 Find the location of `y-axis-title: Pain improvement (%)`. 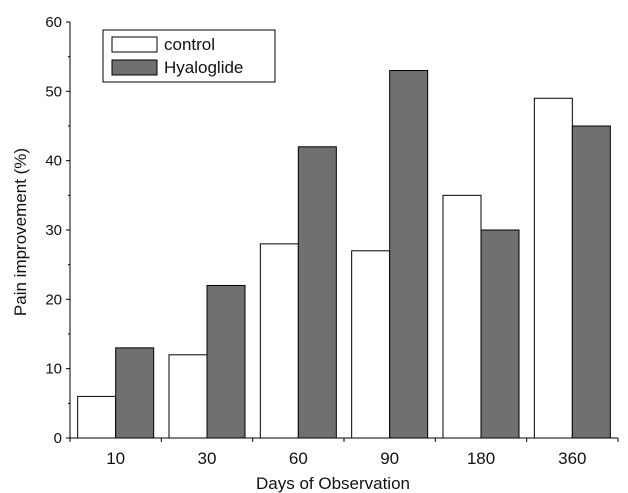

y-axis-title: Pain improvement (%) is located at coordinates (20, 232).